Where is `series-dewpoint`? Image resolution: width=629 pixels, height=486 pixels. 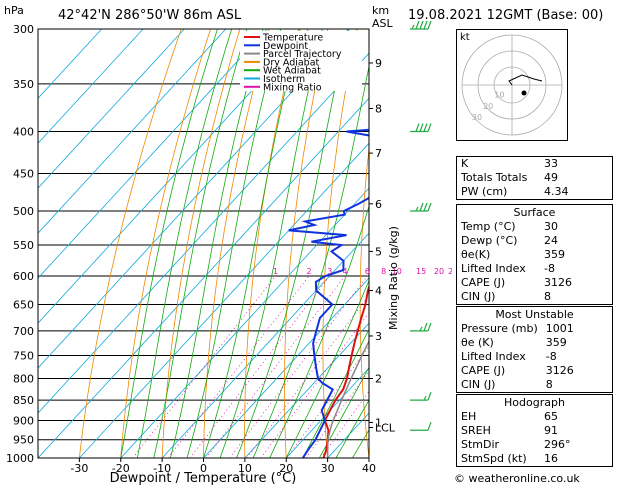
series-dewpoint is located at coordinates (328, 293).